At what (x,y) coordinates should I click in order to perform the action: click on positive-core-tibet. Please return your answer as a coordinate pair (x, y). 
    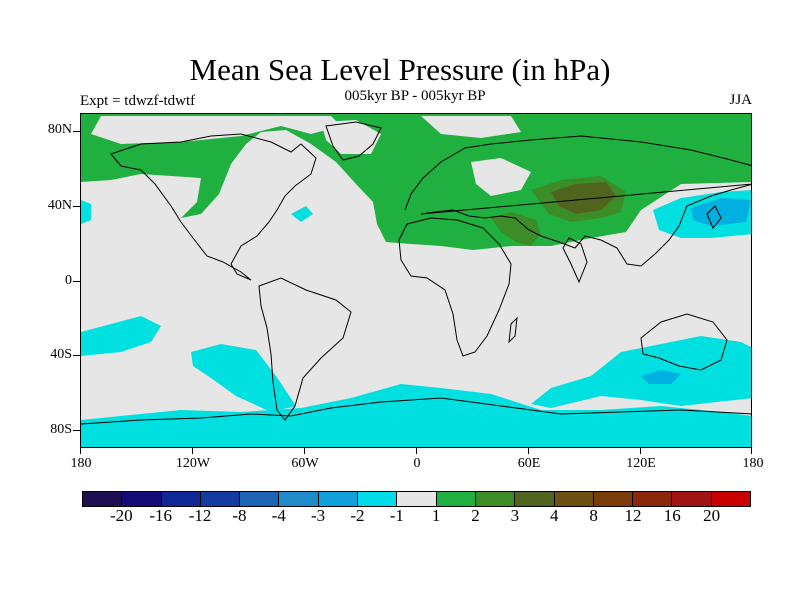
    Looking at the image, I should click on (583, 198).